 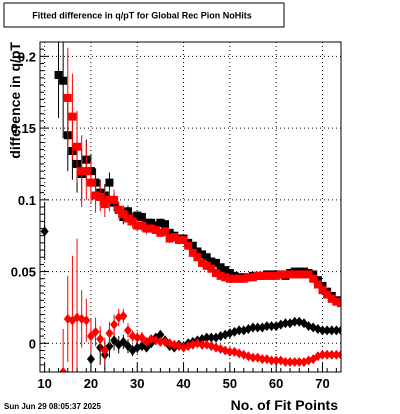 What do you see at coordinates (91, 383) in the screenshot?
I see `x-tick-label: 20` at bounding box center [91, 383].